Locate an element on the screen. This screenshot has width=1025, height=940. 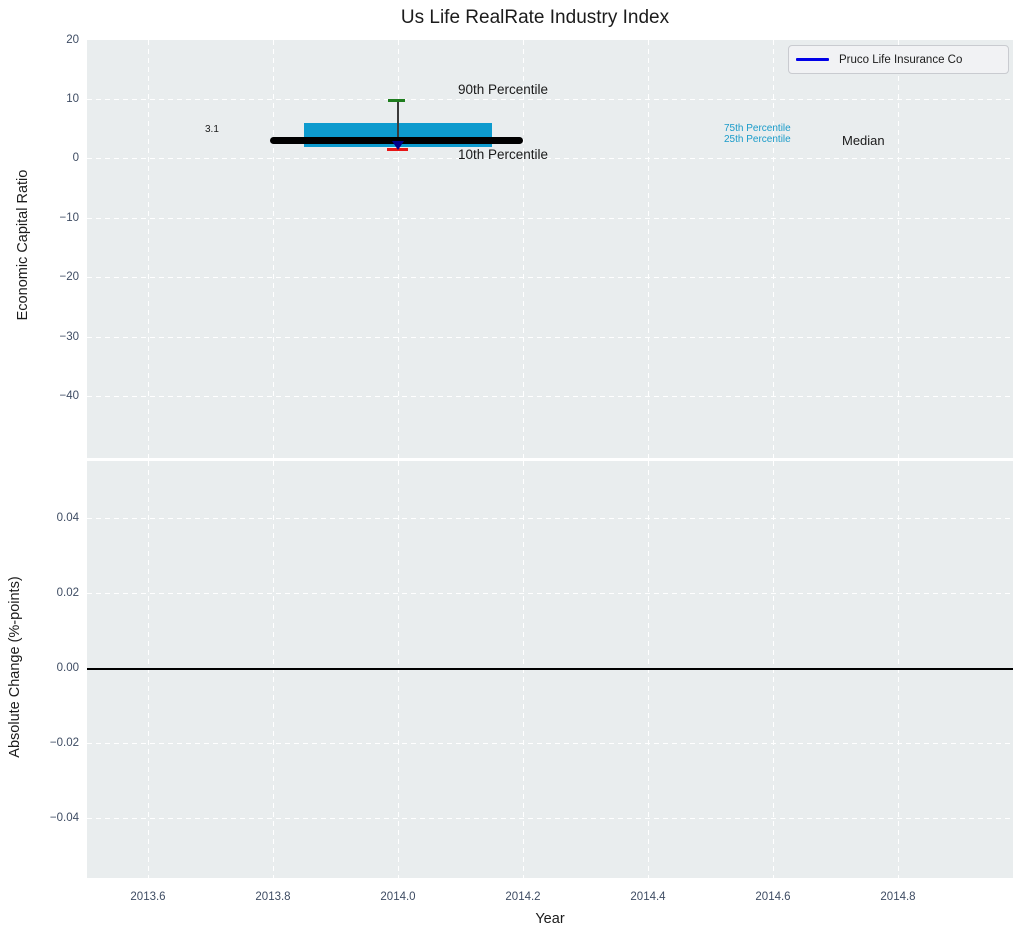
x-tick: 2014.8 is located at coordinates (898, 897).